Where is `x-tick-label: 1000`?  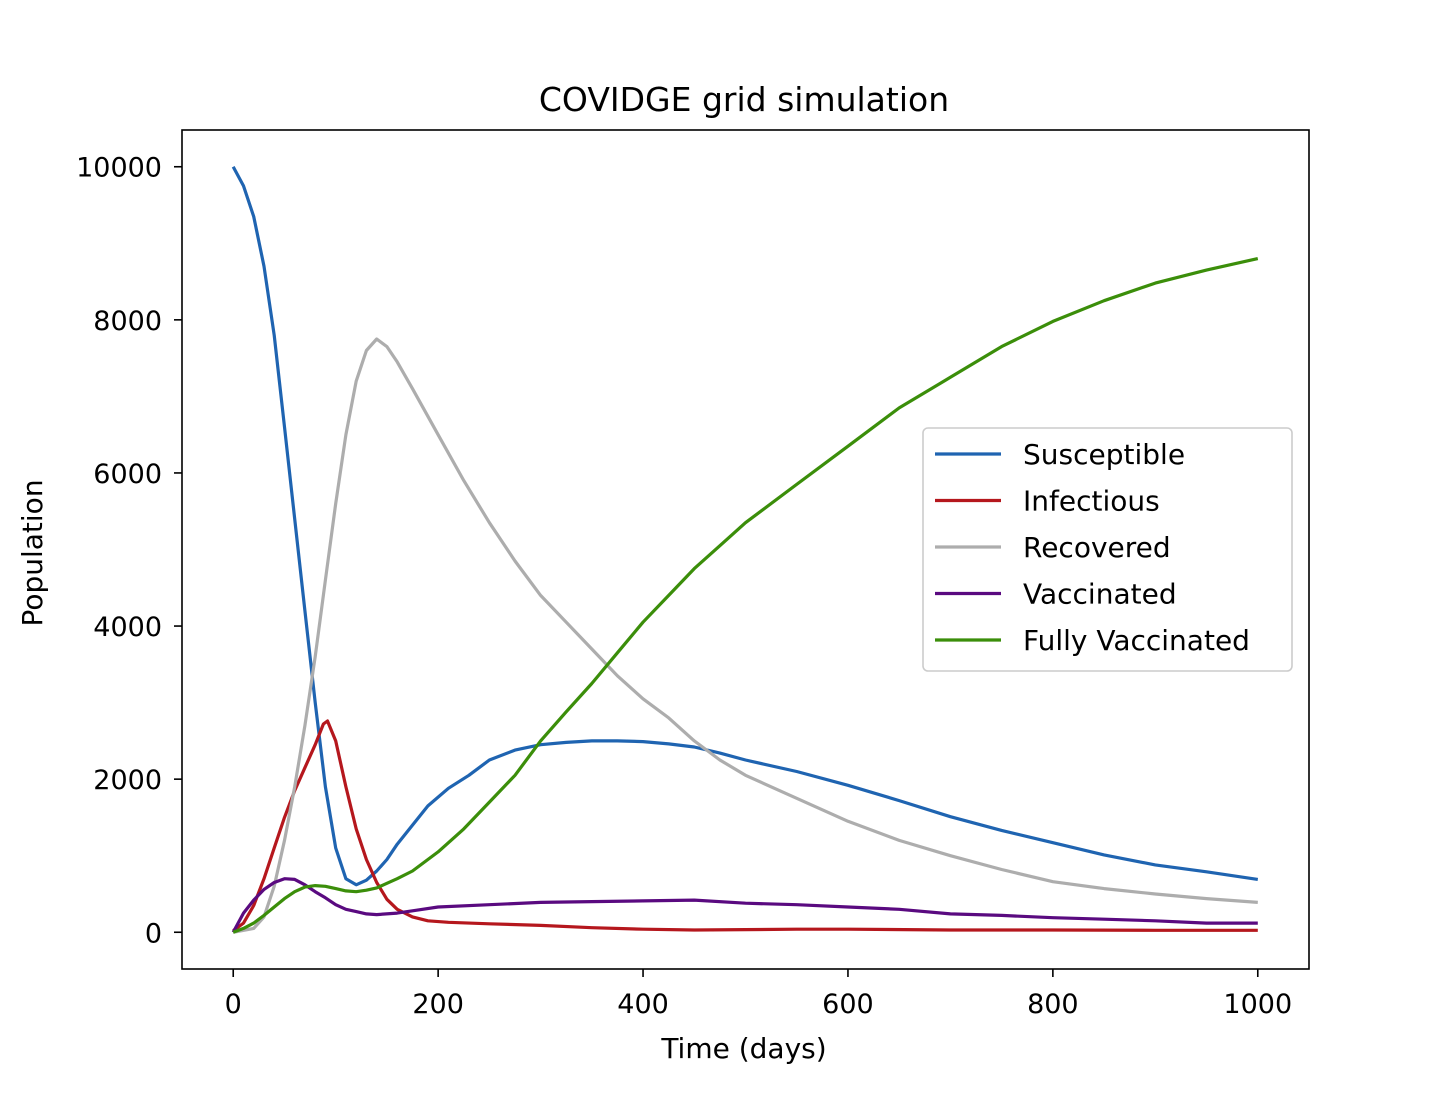 x-tick-label: 1000 is located at coordinates (1257, 1004).